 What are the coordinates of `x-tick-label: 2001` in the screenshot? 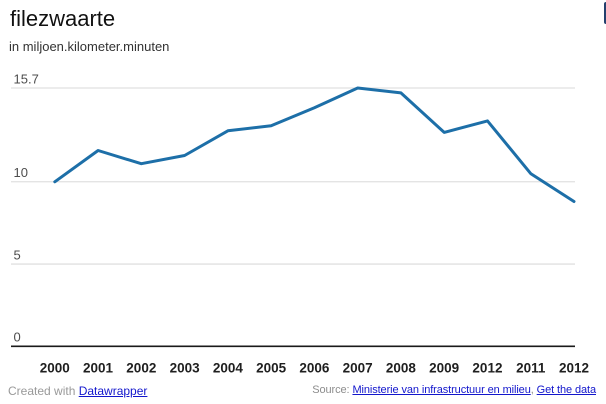 It's located at (98, 368).